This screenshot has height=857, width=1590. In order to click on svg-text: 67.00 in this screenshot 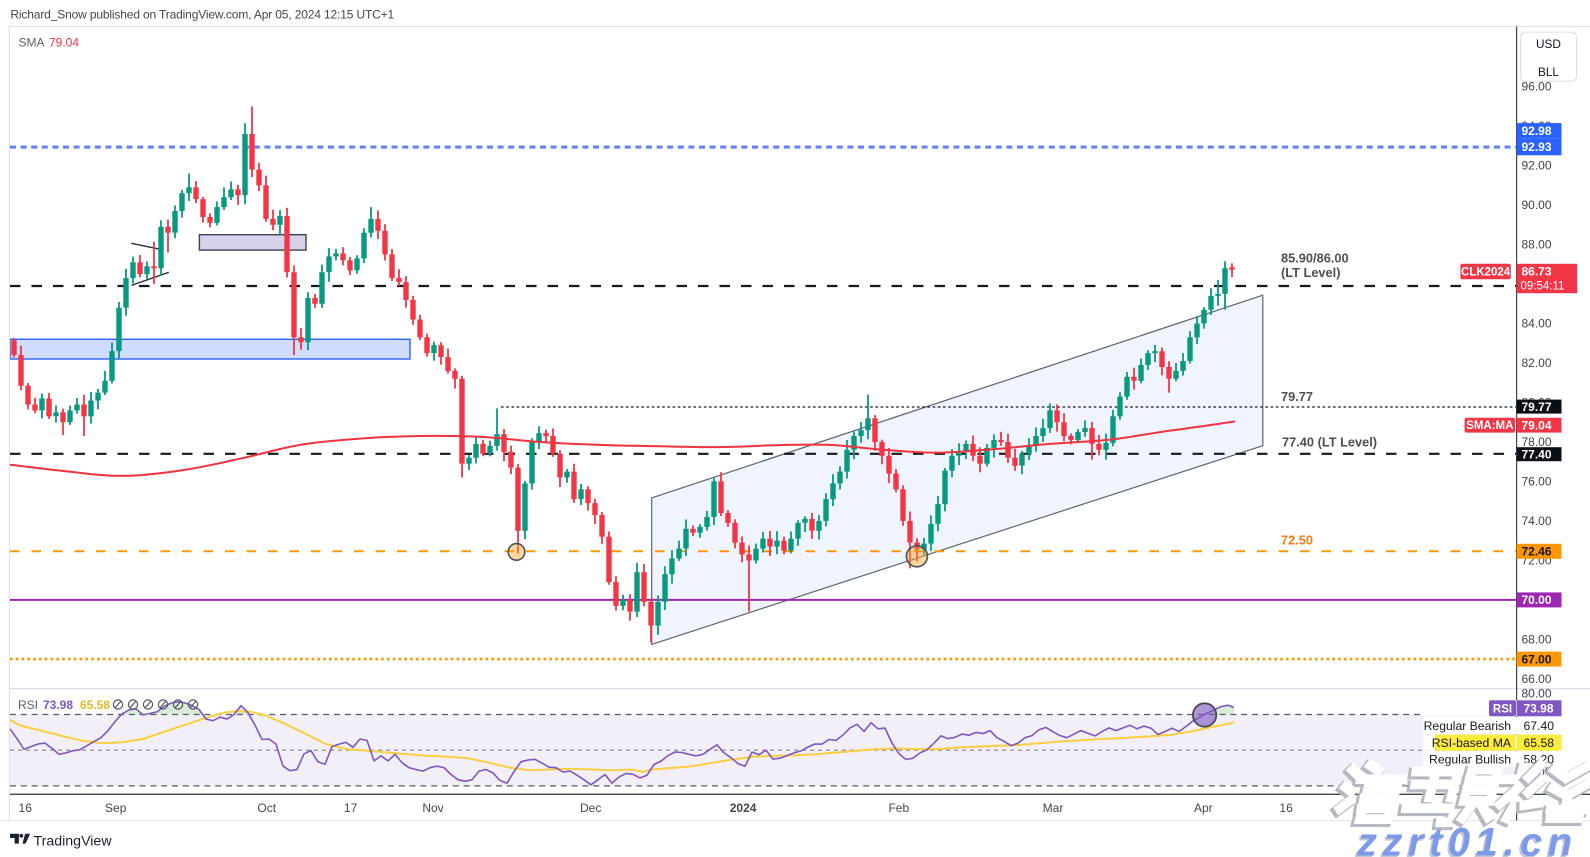, I will do `click(1537, 659)`.